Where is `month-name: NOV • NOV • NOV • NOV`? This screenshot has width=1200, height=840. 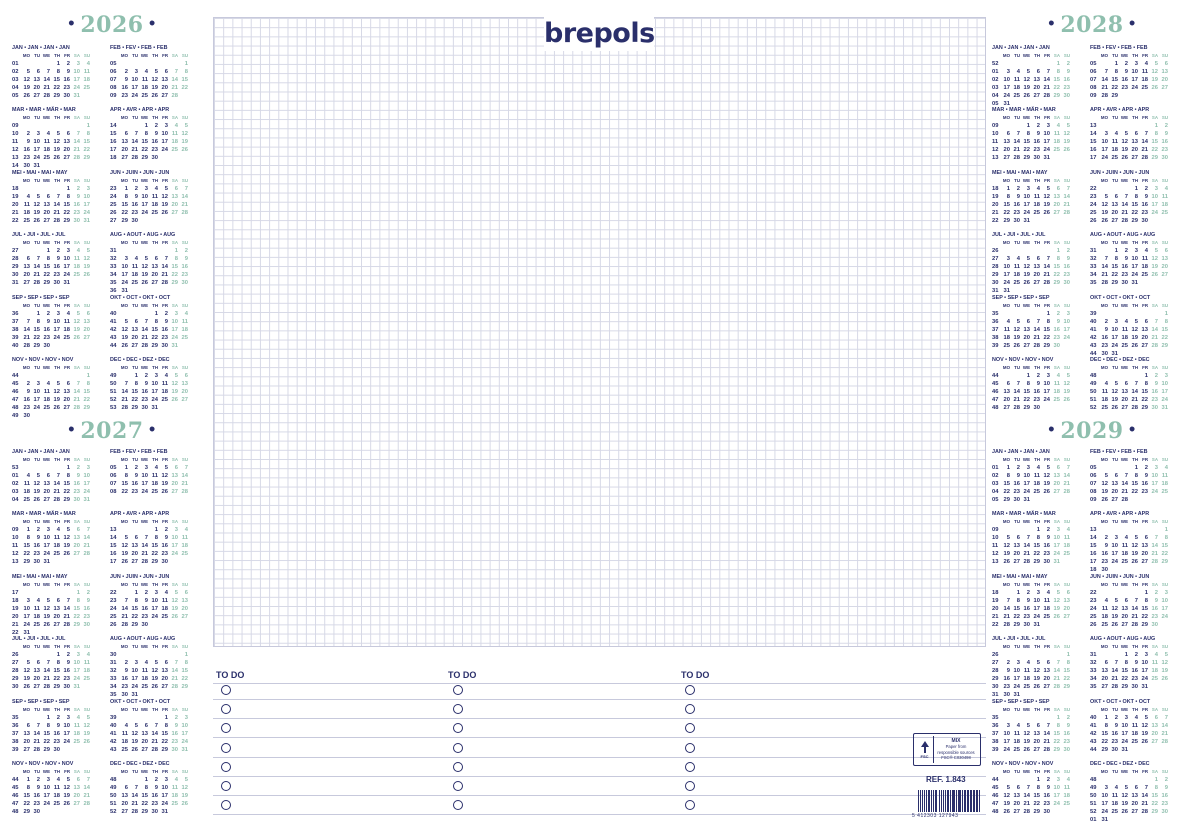 month-name: NOV • NOV • NOV • NOV is located at coordinates (43, 764).